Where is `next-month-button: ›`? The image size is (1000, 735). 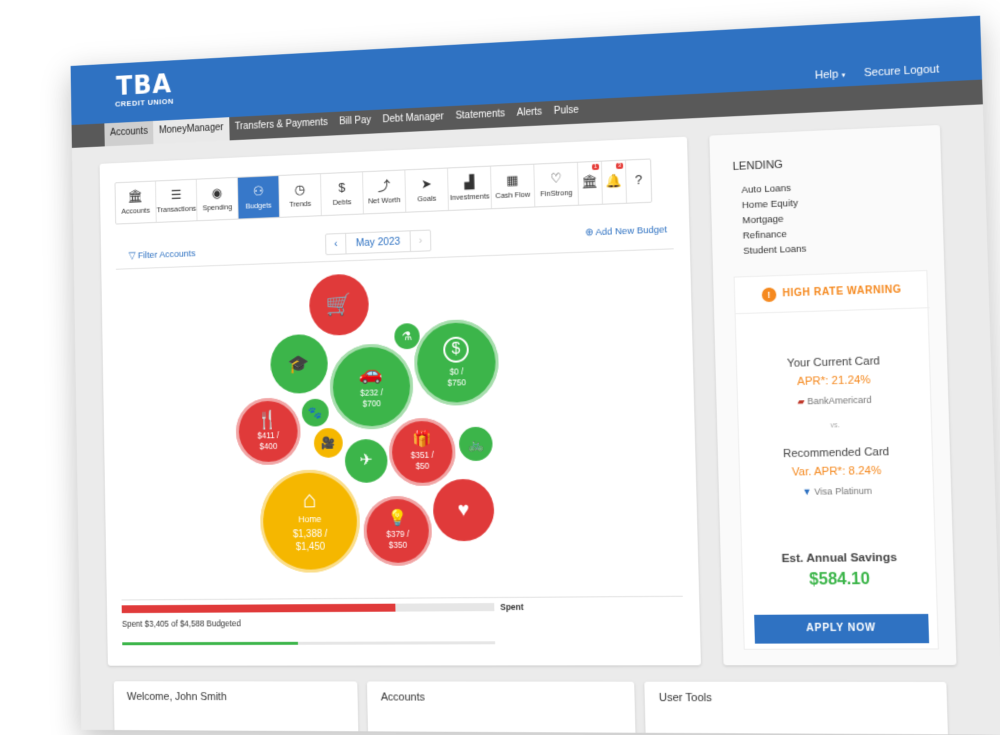 next-month-button: › is located at coordinates (421, 241).